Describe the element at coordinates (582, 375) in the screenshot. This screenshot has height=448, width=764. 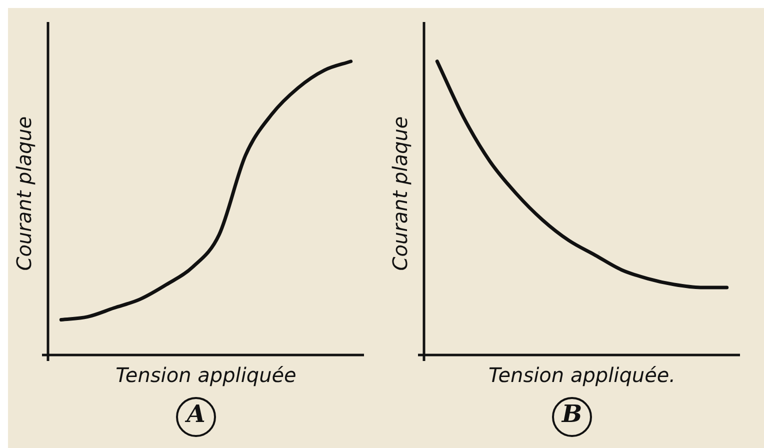
I see `x-axis-title: Tension appliquée.` at that location.